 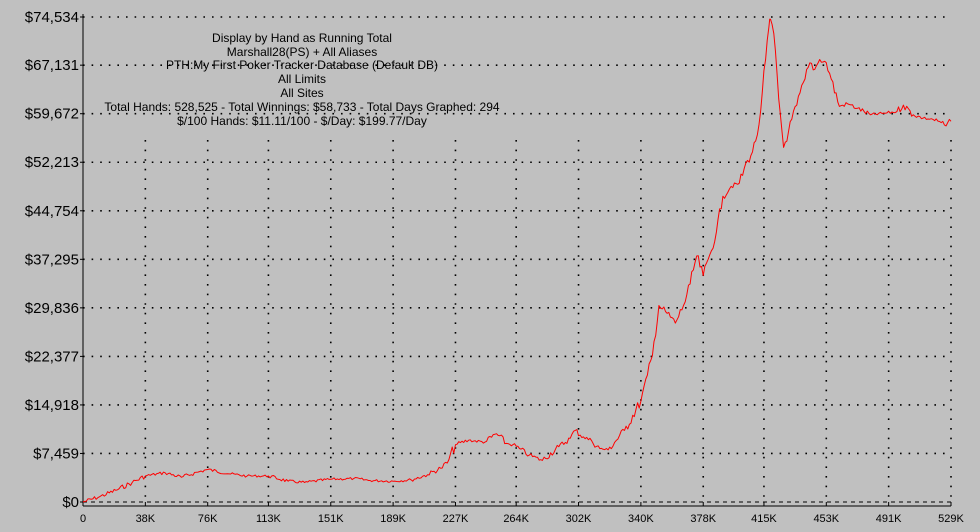 I want to click on x-tick-label: 378K, so click(x=703, y=519).